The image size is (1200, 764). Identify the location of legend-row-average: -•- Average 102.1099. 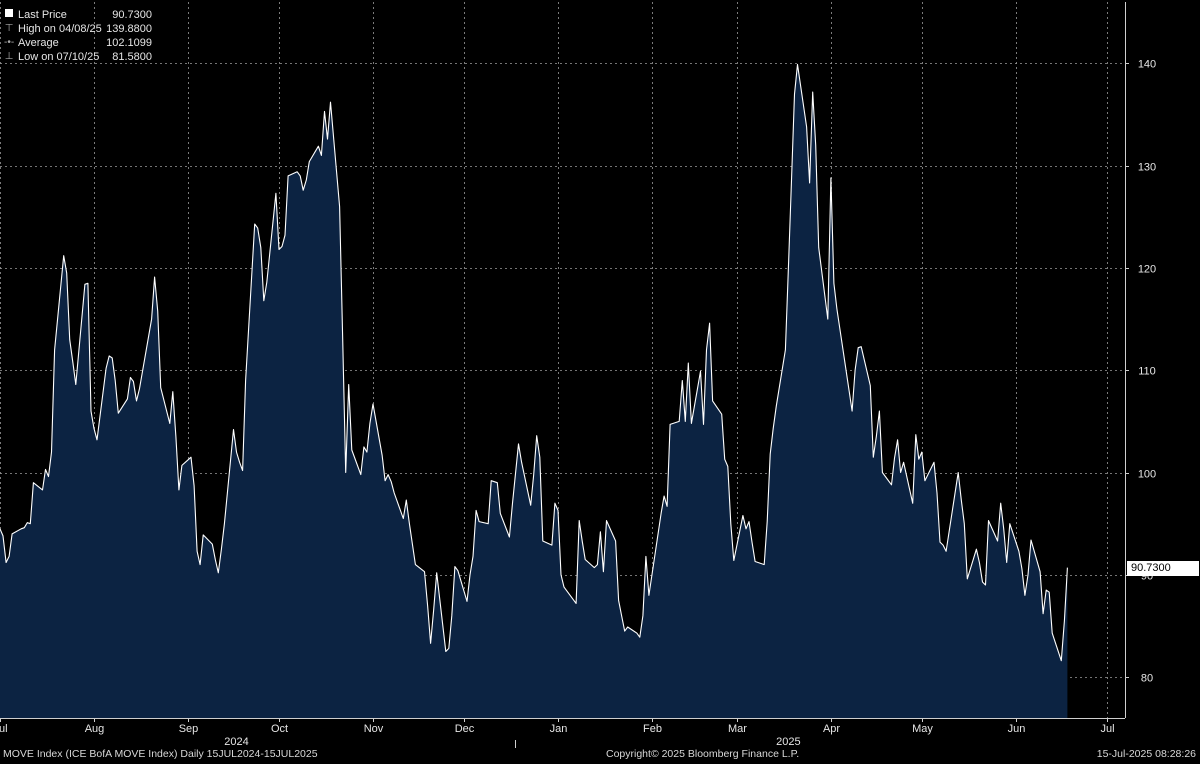
(78, 43).